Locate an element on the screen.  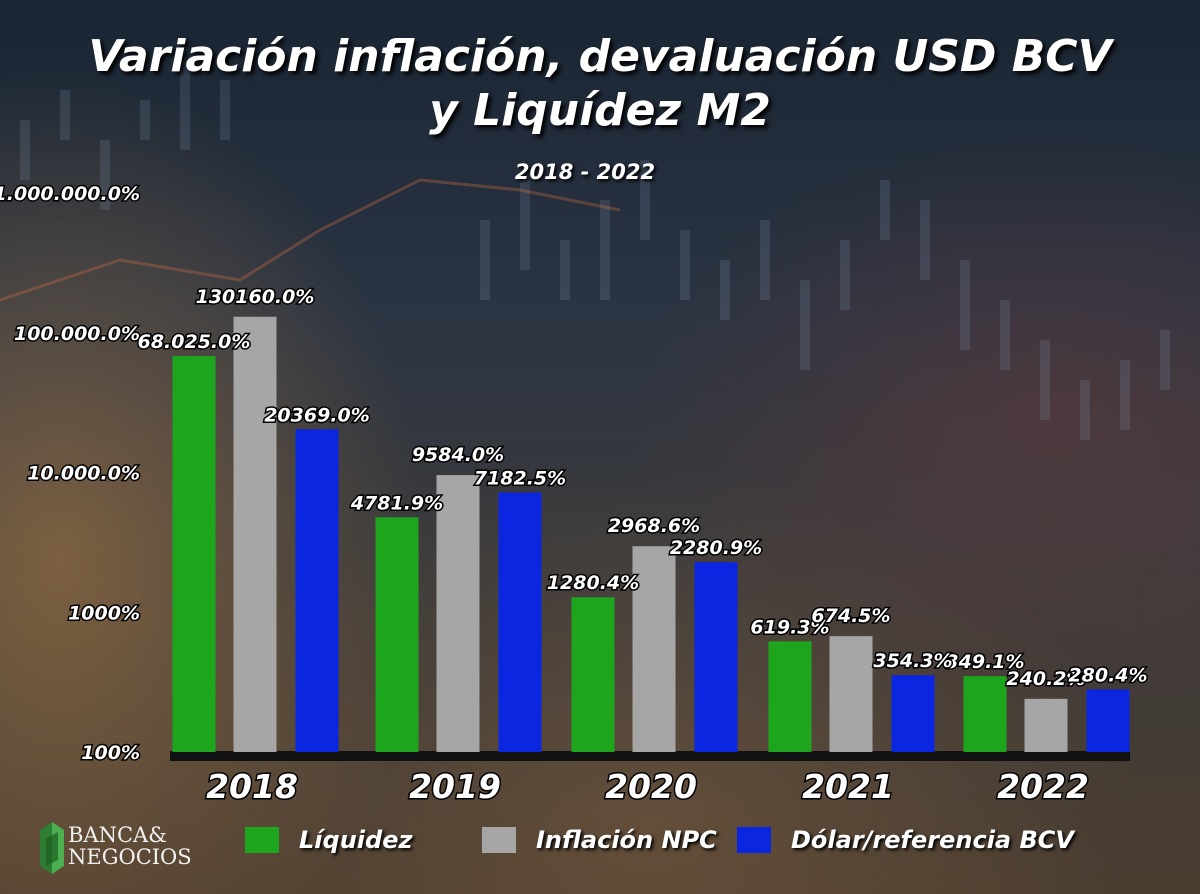
banca-negocios-logo: BANCA& NEGOCIOS is located at coordinates (114, 848).